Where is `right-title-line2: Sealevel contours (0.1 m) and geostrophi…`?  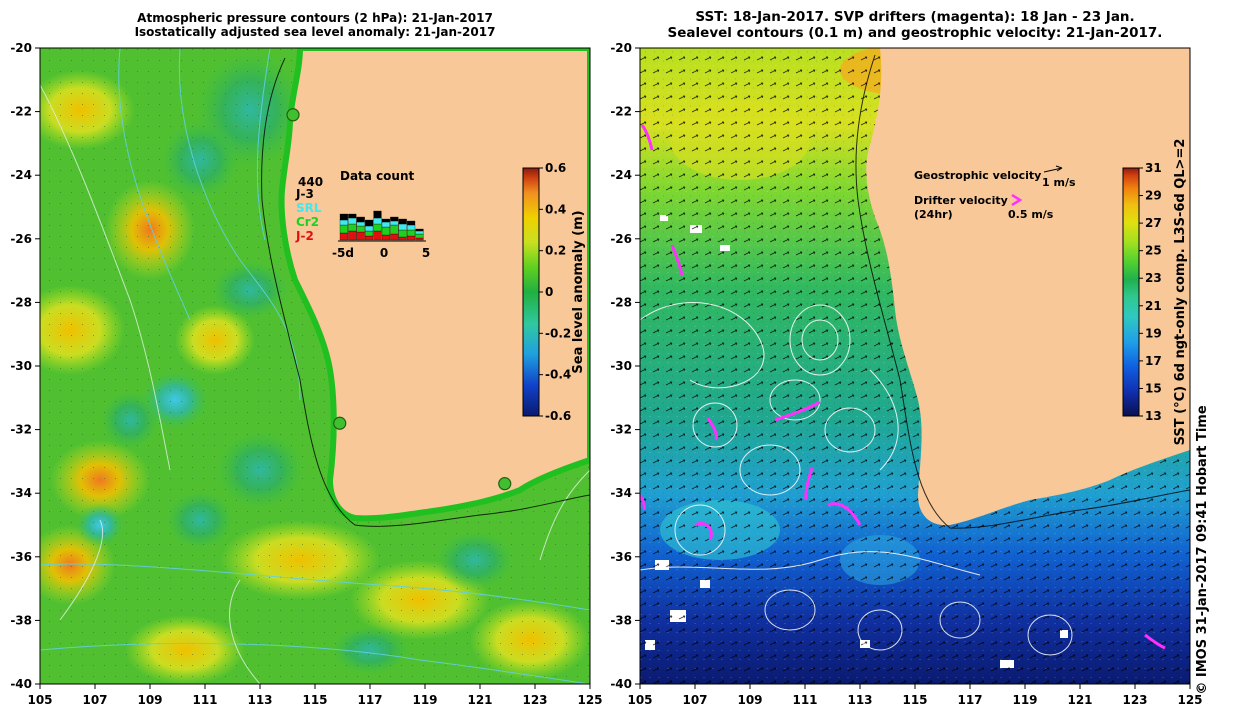 right-title-line2: Sealevel contours (0.1 m) and geostrophi… is located at coordinates (915, 32).